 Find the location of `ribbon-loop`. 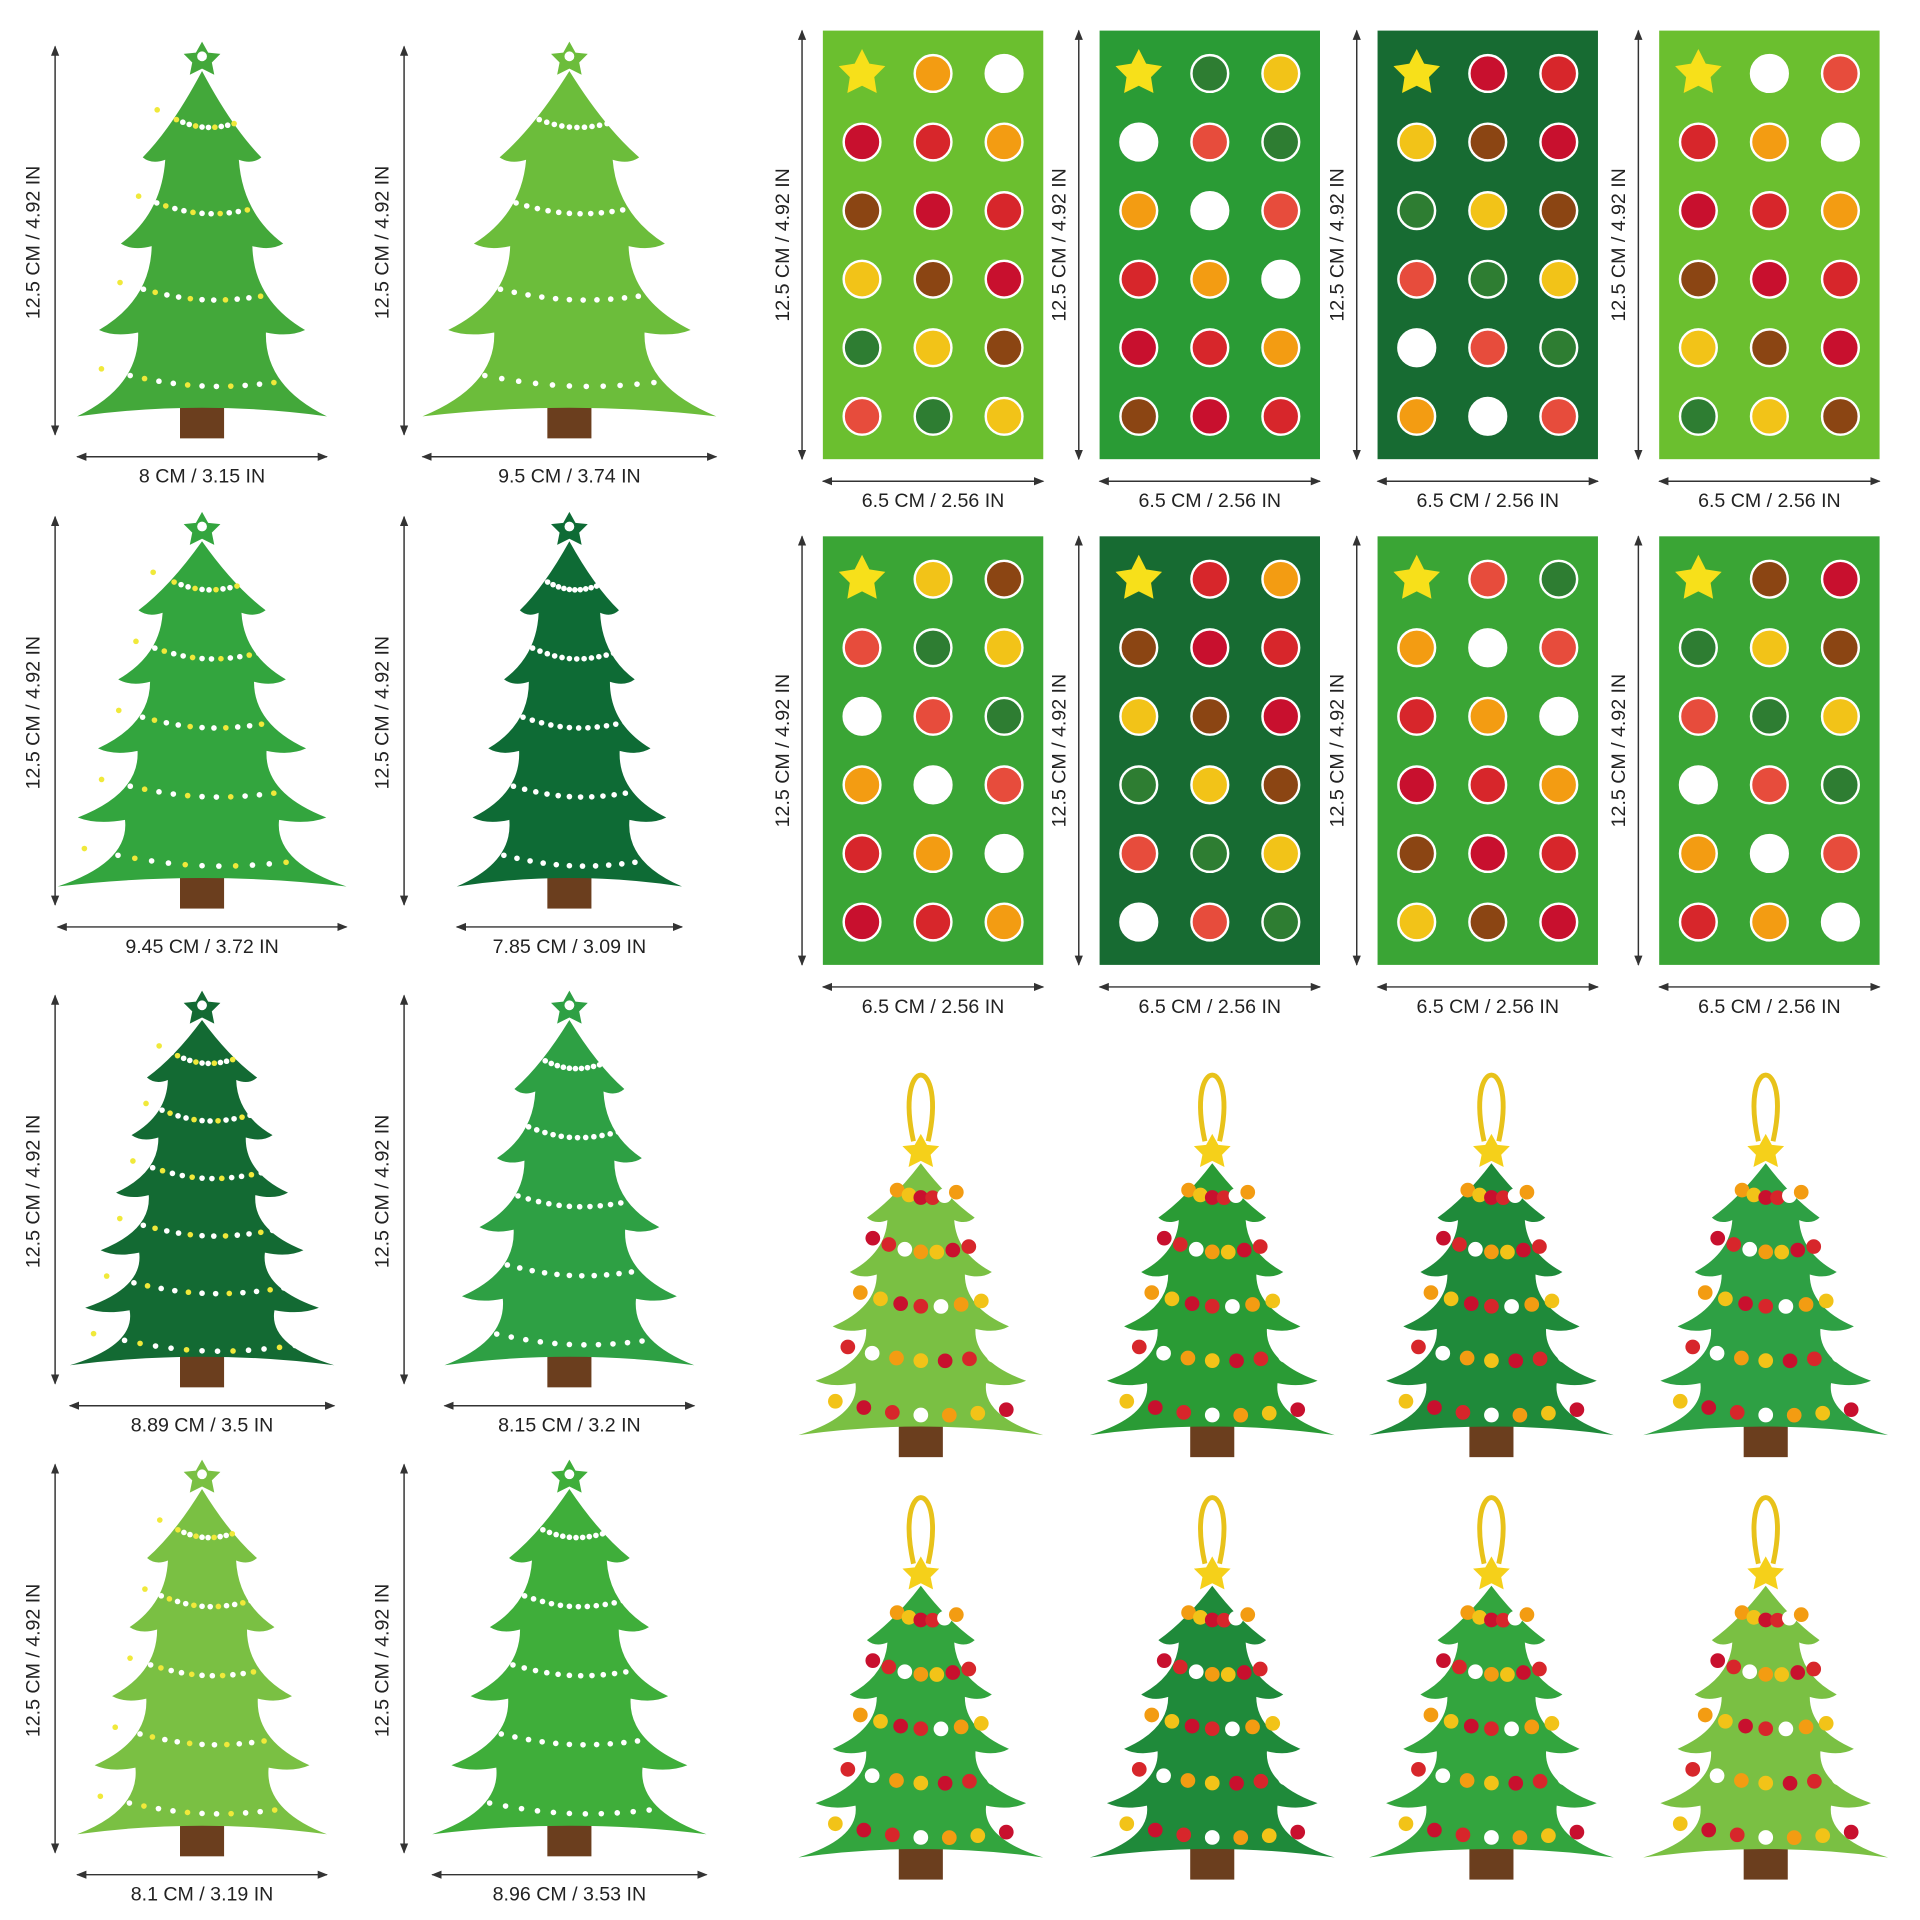

ribbon-loop is located at coordinates (1212, 1530).